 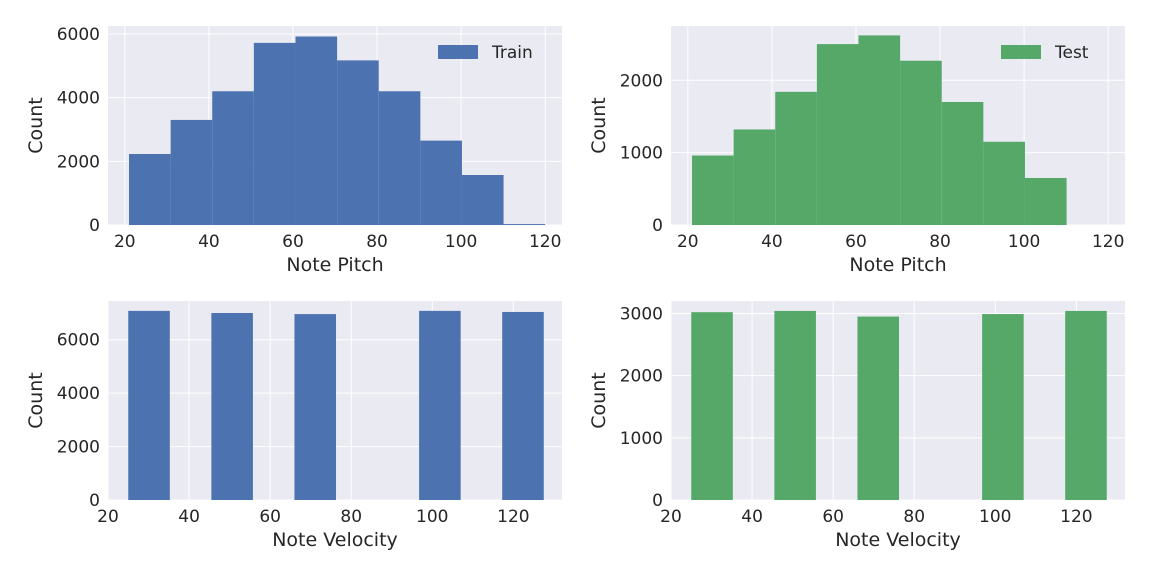 What do you see at coordinates (641, 314) in the screenshot?
I see `y-tick-label: 3000` at bounding box center [641, 314].